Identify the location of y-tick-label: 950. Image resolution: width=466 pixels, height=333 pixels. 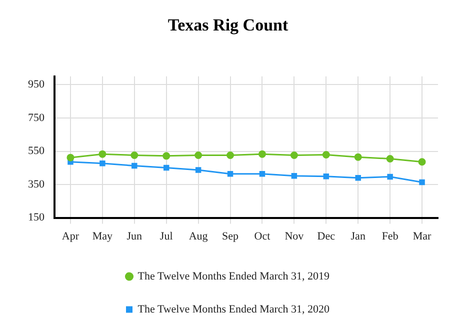
(36, 84).